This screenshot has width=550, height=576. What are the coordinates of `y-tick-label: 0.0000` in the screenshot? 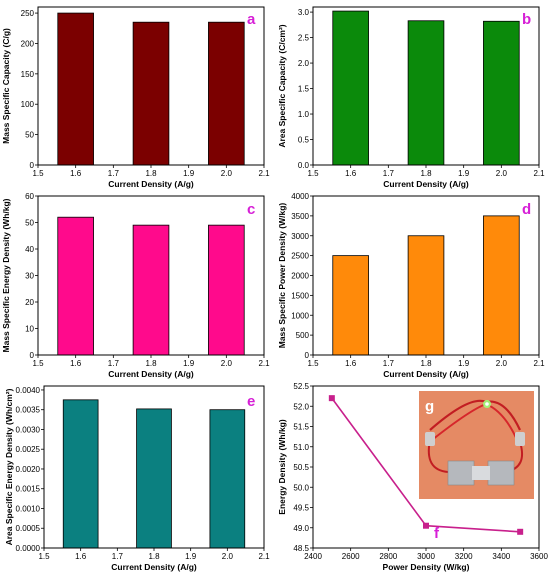 It's located at (28, 548).